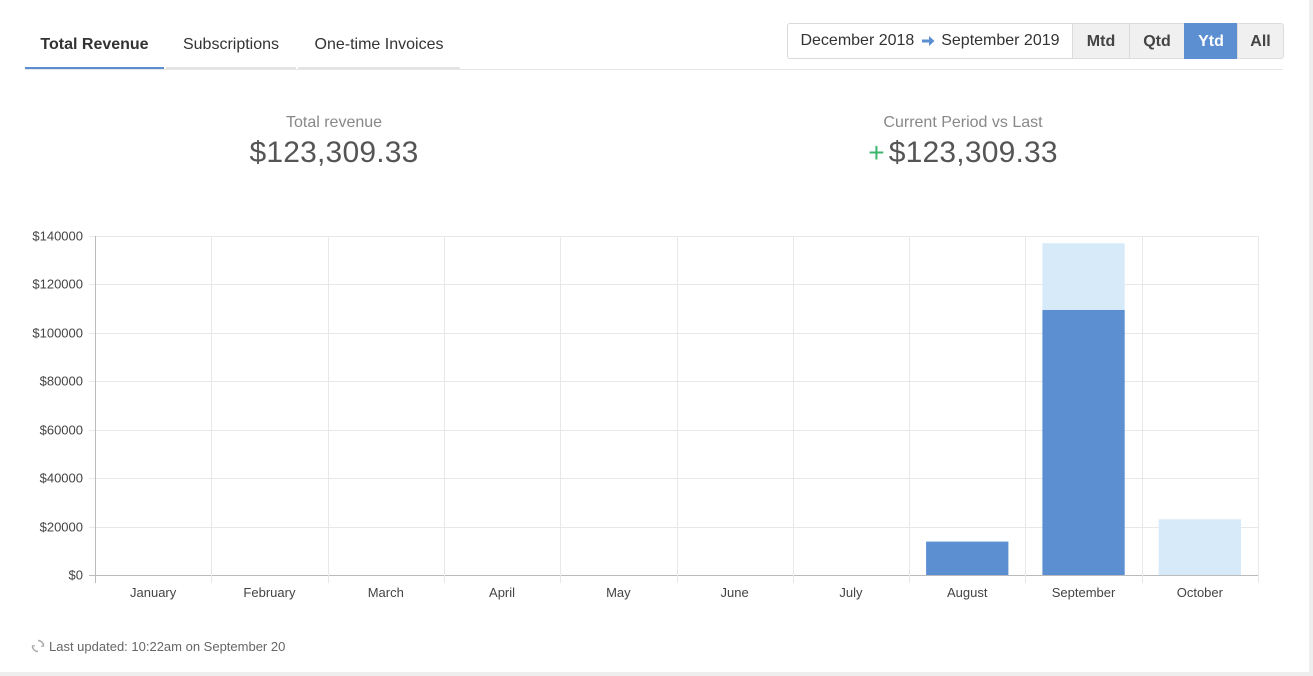  What do you see at coordinates (1260, 41) in the screenshot?
I see `all-button: All` at bounding box center [1260, 41].